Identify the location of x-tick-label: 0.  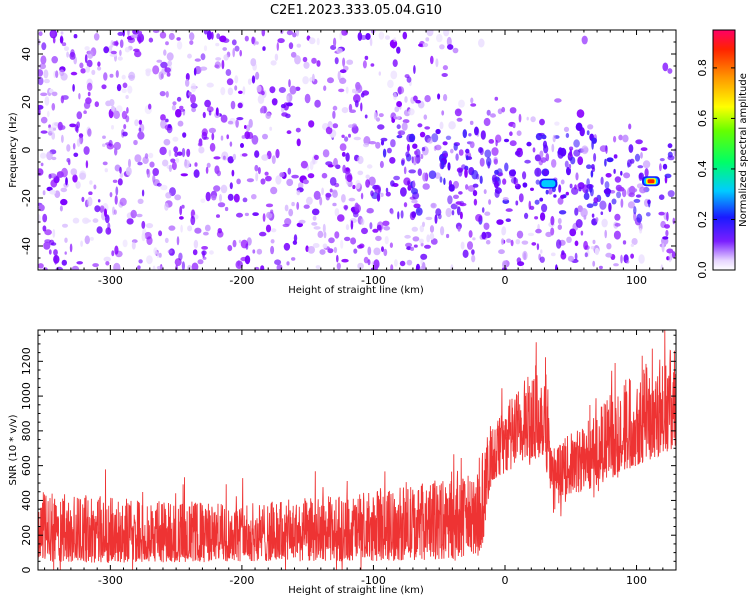
(504, 280).